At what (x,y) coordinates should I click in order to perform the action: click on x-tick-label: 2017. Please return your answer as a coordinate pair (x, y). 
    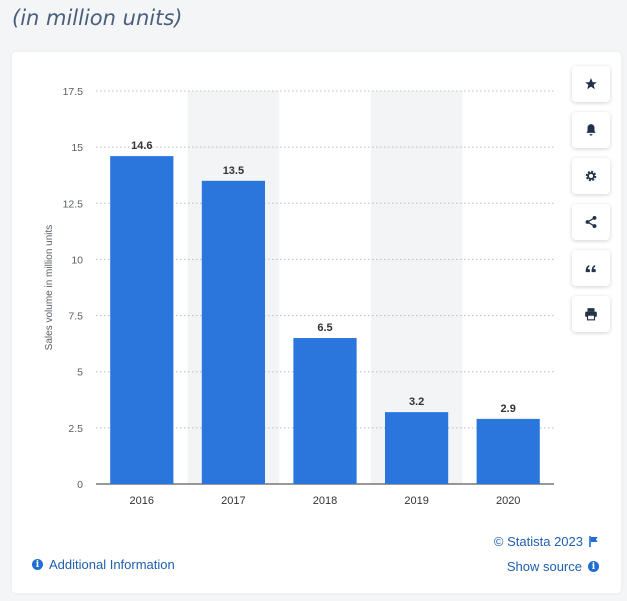
    Looking at the image, I should click on (233, 501).